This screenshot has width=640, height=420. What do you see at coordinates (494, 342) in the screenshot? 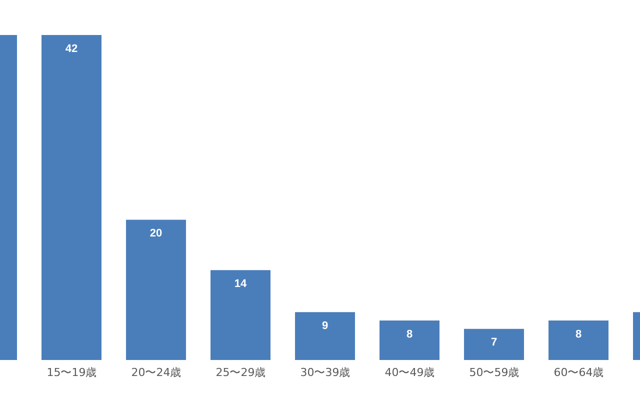
I see `data-label: 7` at bounding box center [494, 342].